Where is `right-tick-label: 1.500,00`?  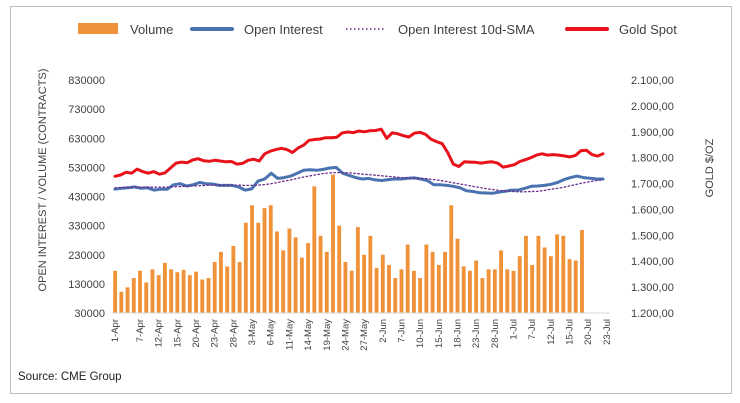
right-tick-label: 1.500,00 is located at coordinates (652, 236).